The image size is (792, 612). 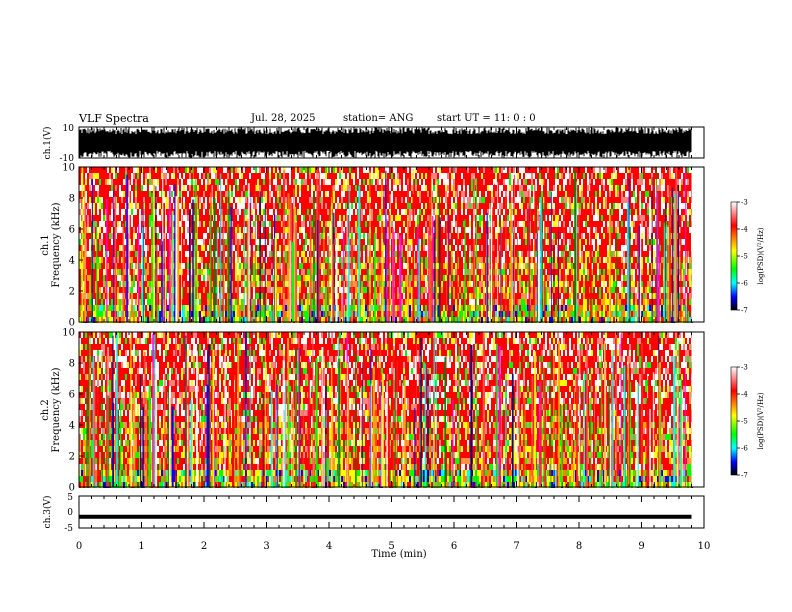 I want to click on ch2-colorbar: -3 -4 -5 -6 -7 log(PSD)(V²/Hz), so click(x=747, y=422).